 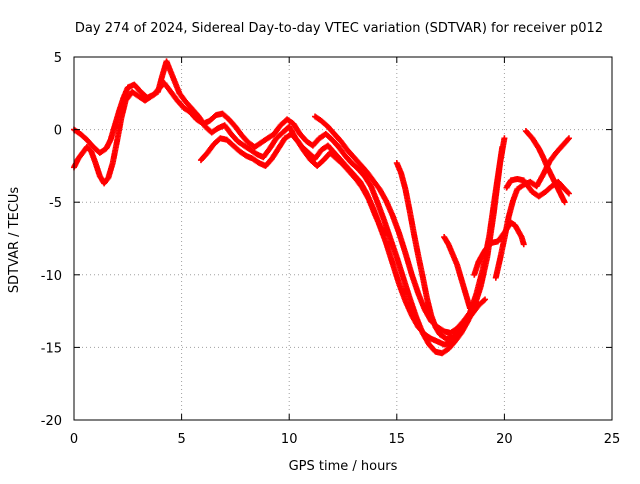 What do you see at coordinates (74, 439) in the screenshot?
I see `x-tick-label: 0` at bounding box center [74, 439].